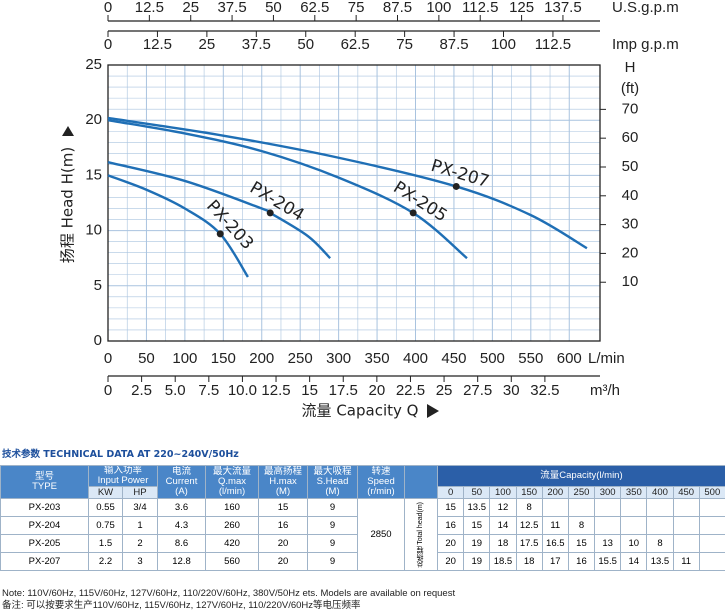 Image resolution: width=725 pixels, height=614 pixels. What do you see at coordinates (232, 471) in the screenshot?
I see `header-line: 最大流量` at bounding box center [232, 471].